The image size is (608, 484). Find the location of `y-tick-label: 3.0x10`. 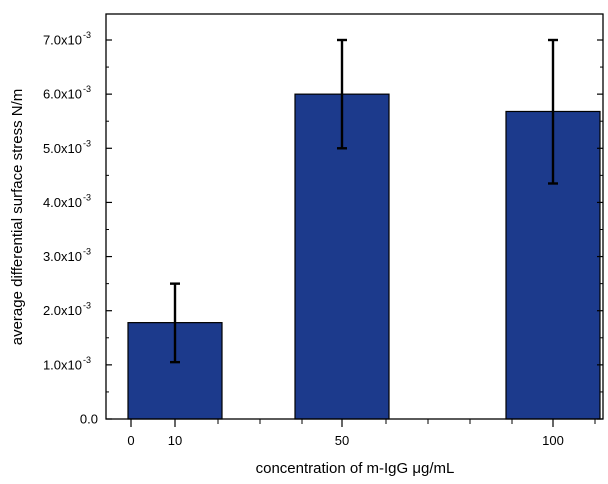

y-tick-label: 3.0x10 is located at coordinates (62, 256).